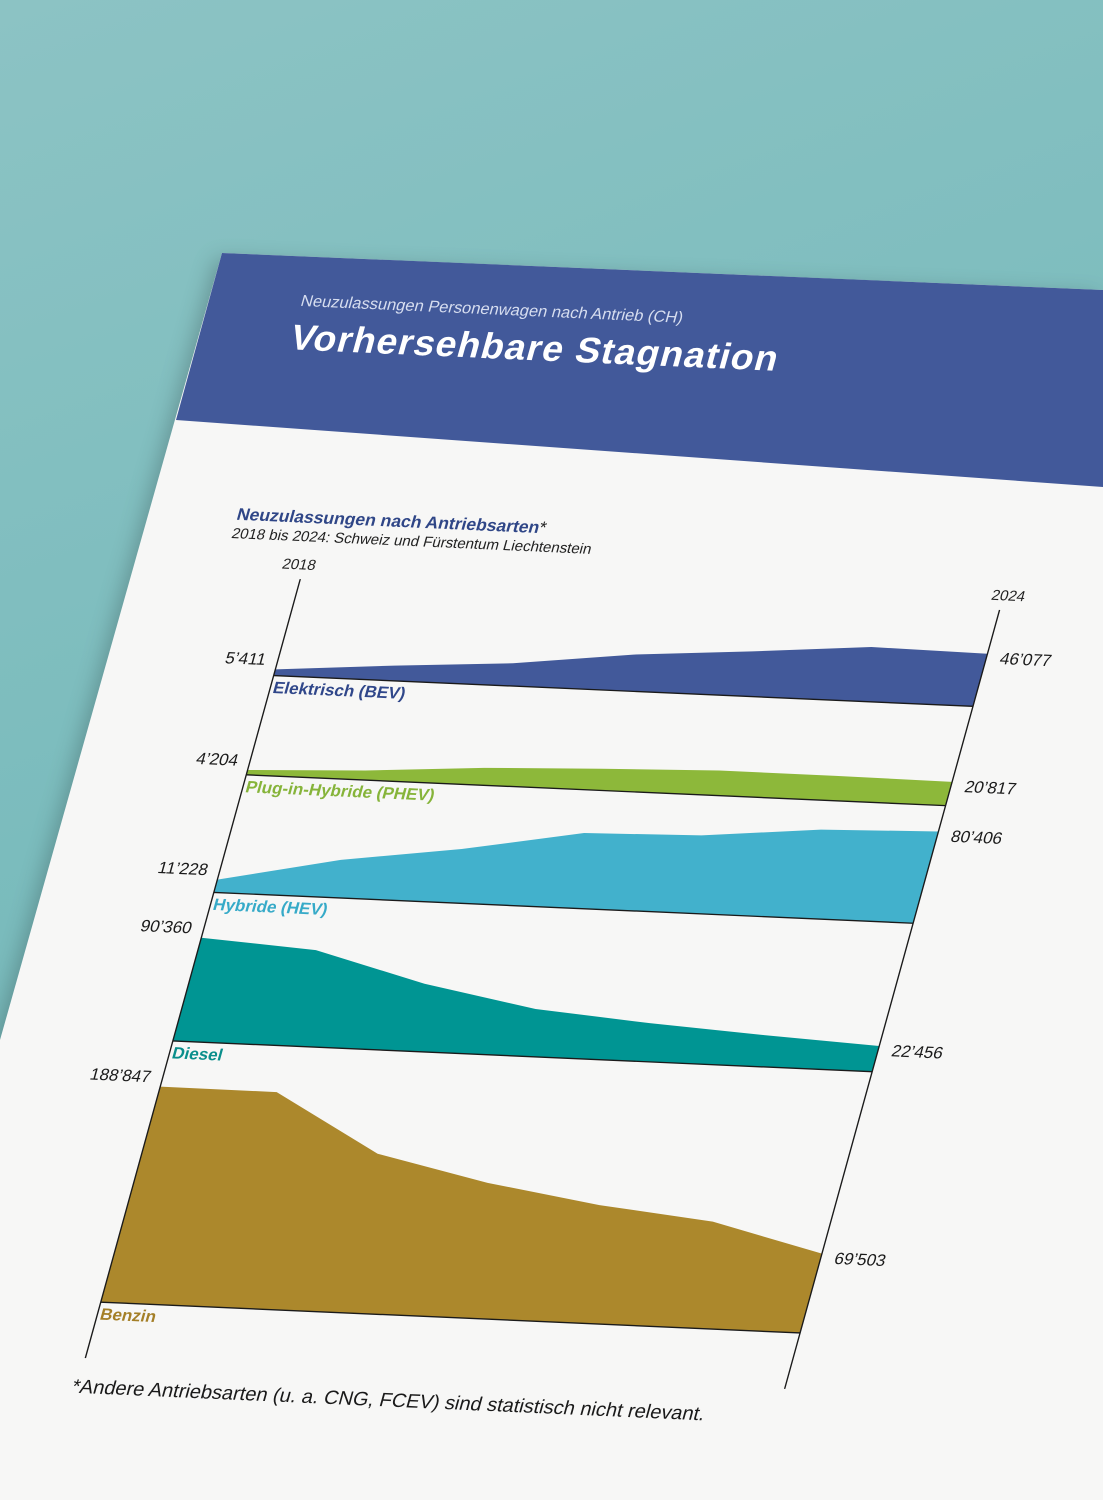  I want to click on series-label-benzin: Benzin, so click(128, 1315).